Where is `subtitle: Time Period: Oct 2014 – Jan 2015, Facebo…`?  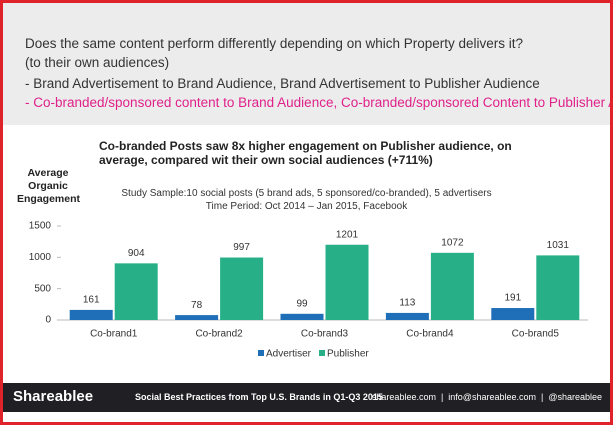
subtitle: Time Period: Oct 2014 – Jan 2015, Facebo… is located at coordinates (306, 206).